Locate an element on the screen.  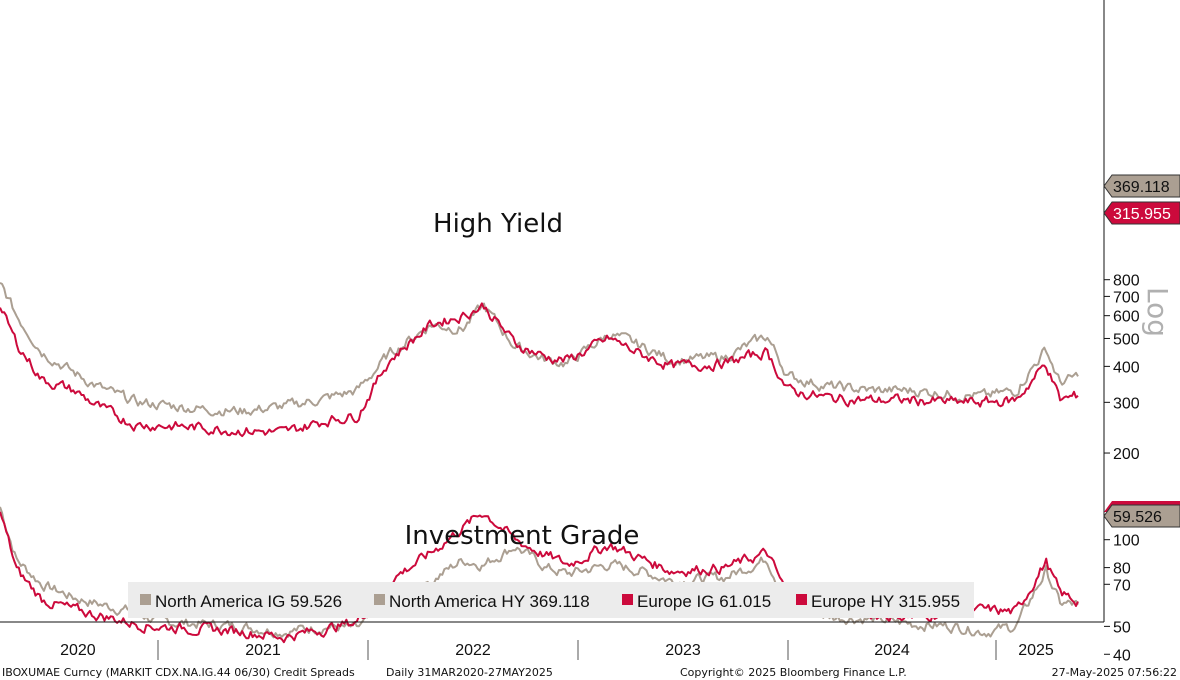
x-tick-label-2020: 2020 is located at coordinates (78, 650).